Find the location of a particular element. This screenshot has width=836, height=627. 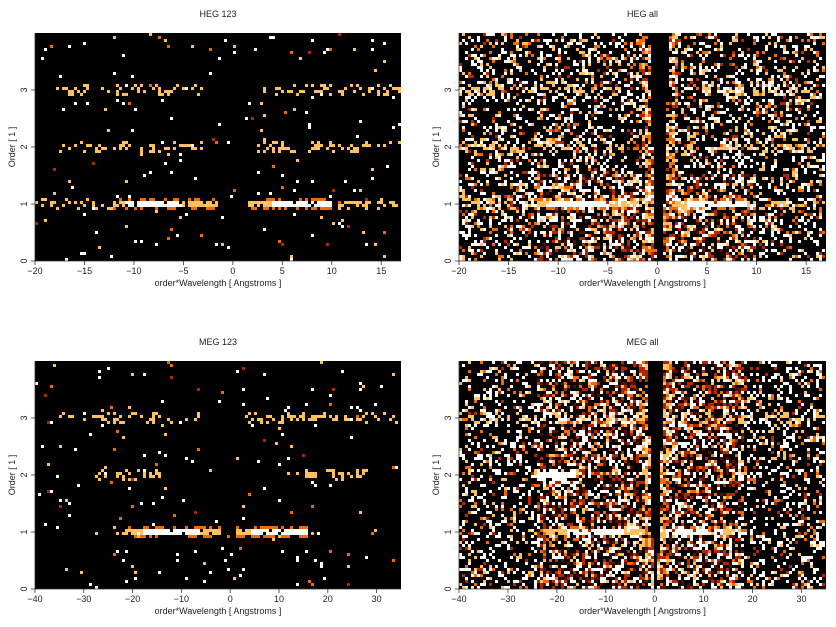

x-tick-label: −15 is located at coordinates (508, 271).